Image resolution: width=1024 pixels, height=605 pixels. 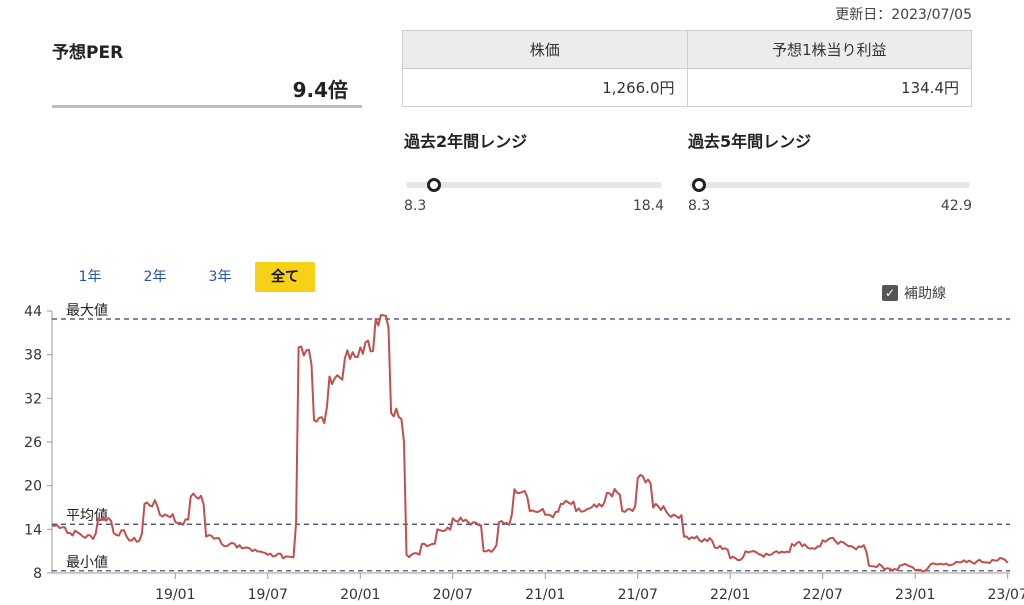 I want to click on range-5y-marker, so click(x=698, y=185).